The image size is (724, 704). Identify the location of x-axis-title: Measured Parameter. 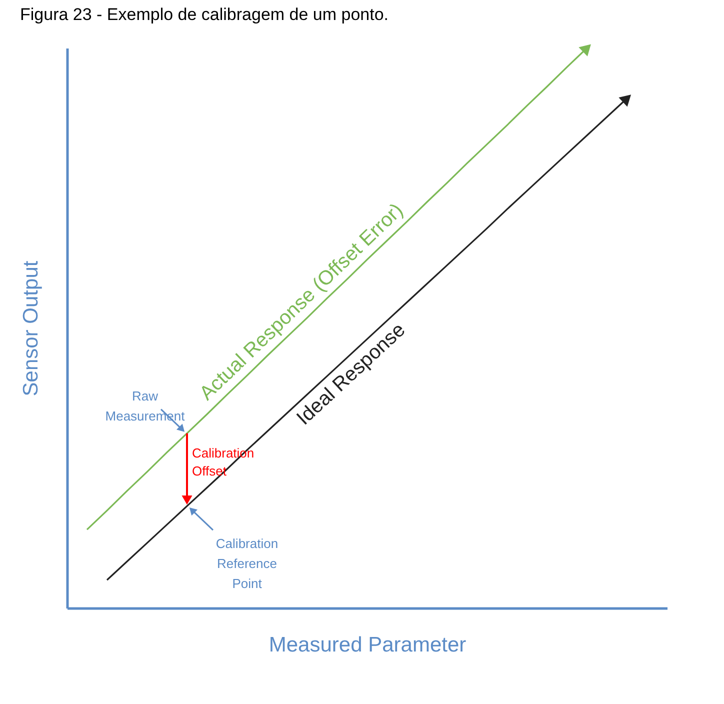
(367, 645).